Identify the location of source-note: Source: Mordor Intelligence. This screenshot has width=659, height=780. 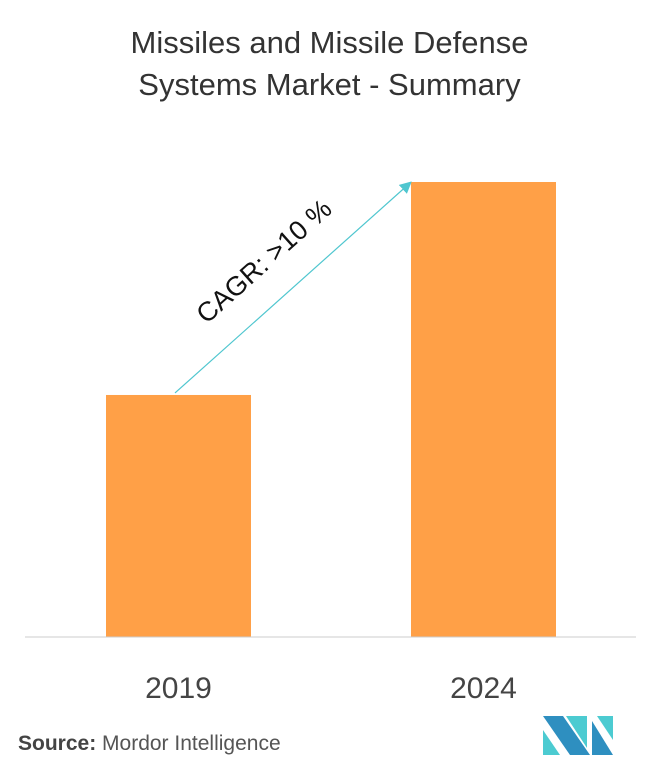
(149, 744).